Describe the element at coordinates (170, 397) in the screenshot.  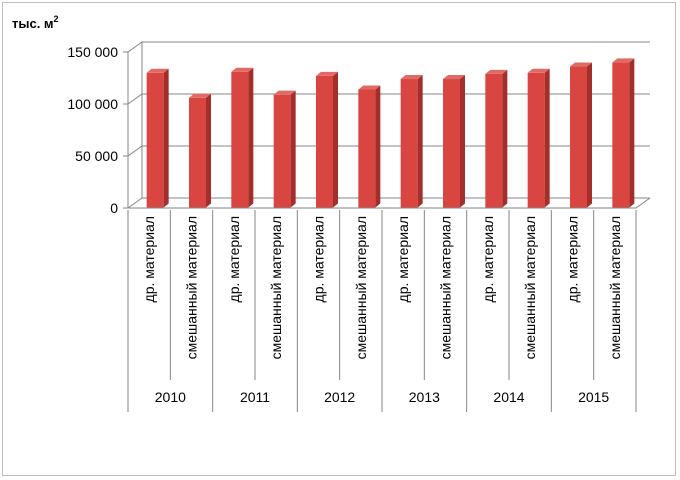
I see `year-label: 2010` at that location.